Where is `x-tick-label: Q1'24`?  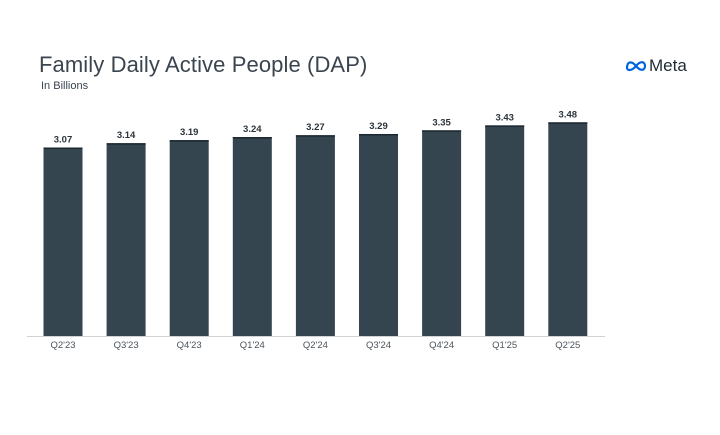
x-tick-label: Q1'24 is located at coordinates (252, 345).